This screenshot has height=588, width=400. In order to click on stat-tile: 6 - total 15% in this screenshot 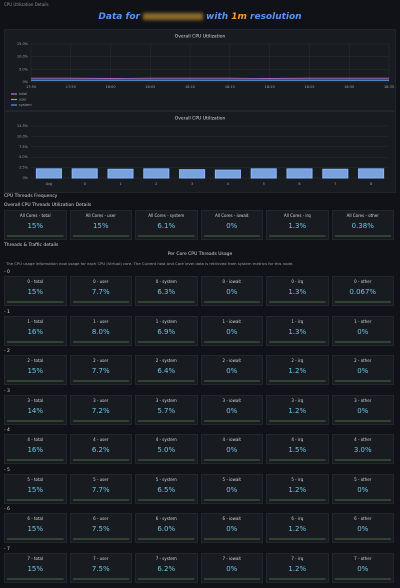, I will do `click(35, 528)`.